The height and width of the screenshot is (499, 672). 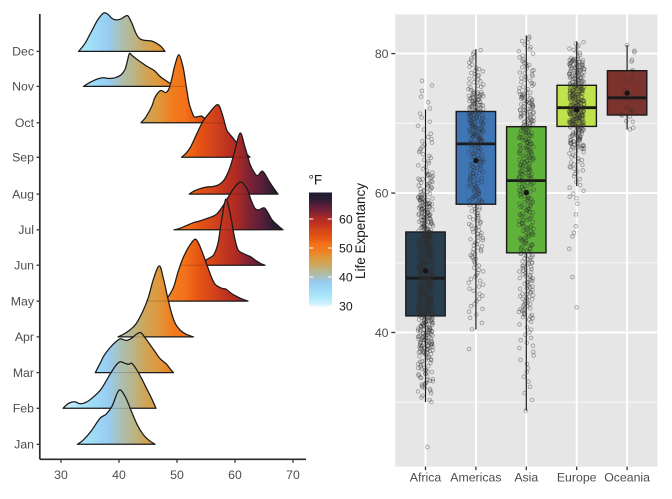 I want to click on svg-text: Mar, so click(x=23, y=373).